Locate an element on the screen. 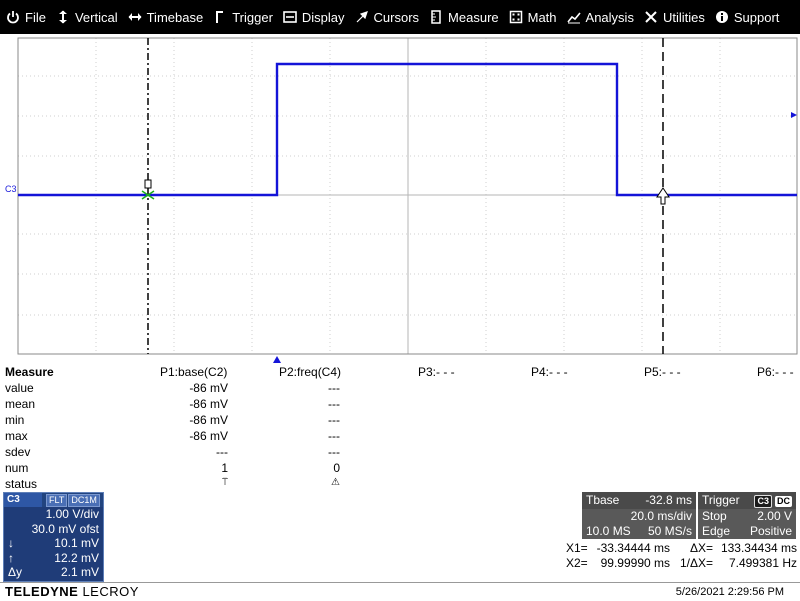 The width and height of the screenshot is (800, 601). menu-timebase: Timebase is located at coordinates (165, 17).